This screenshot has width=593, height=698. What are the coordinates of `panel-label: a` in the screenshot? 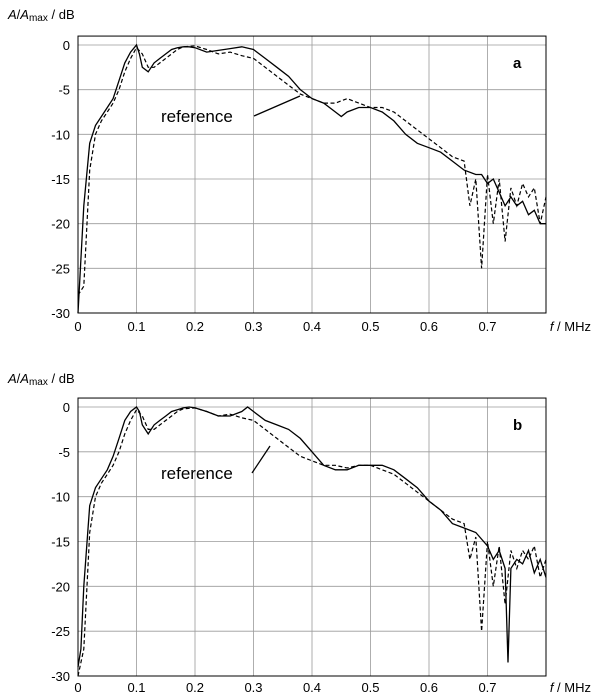 It's located at (517, 63).